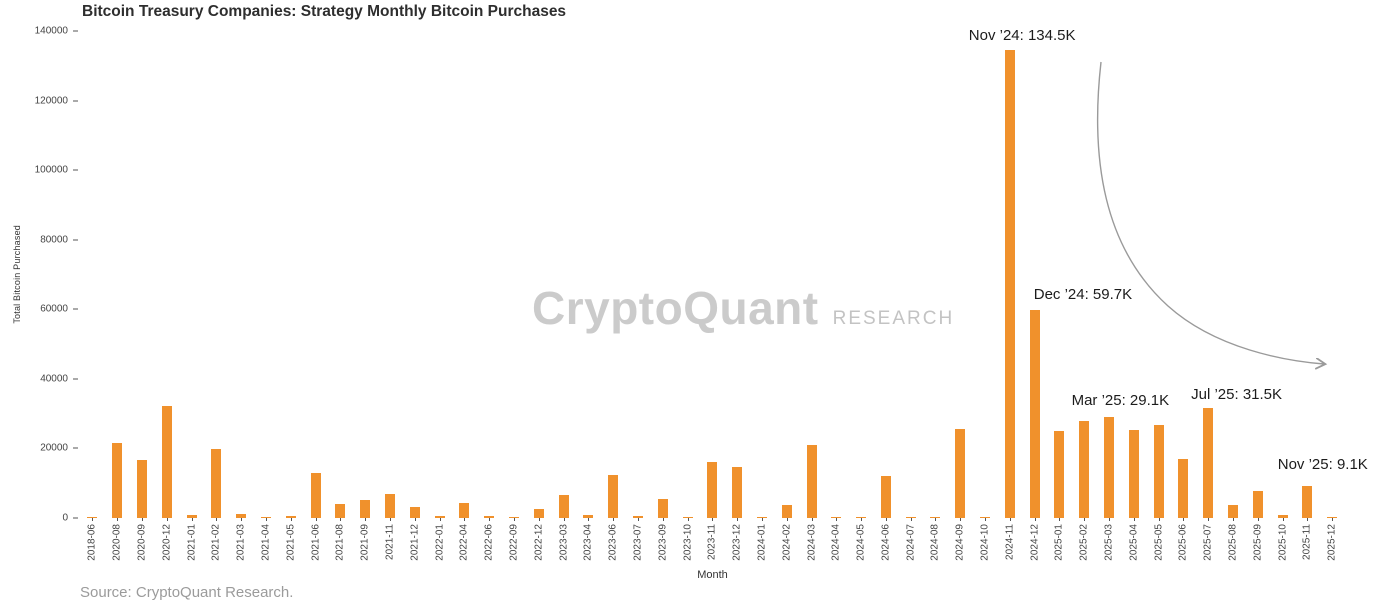 This screenshot has width=1376, height=608. I want to click on x-tick-label: 2024-09, so click(960, 542).